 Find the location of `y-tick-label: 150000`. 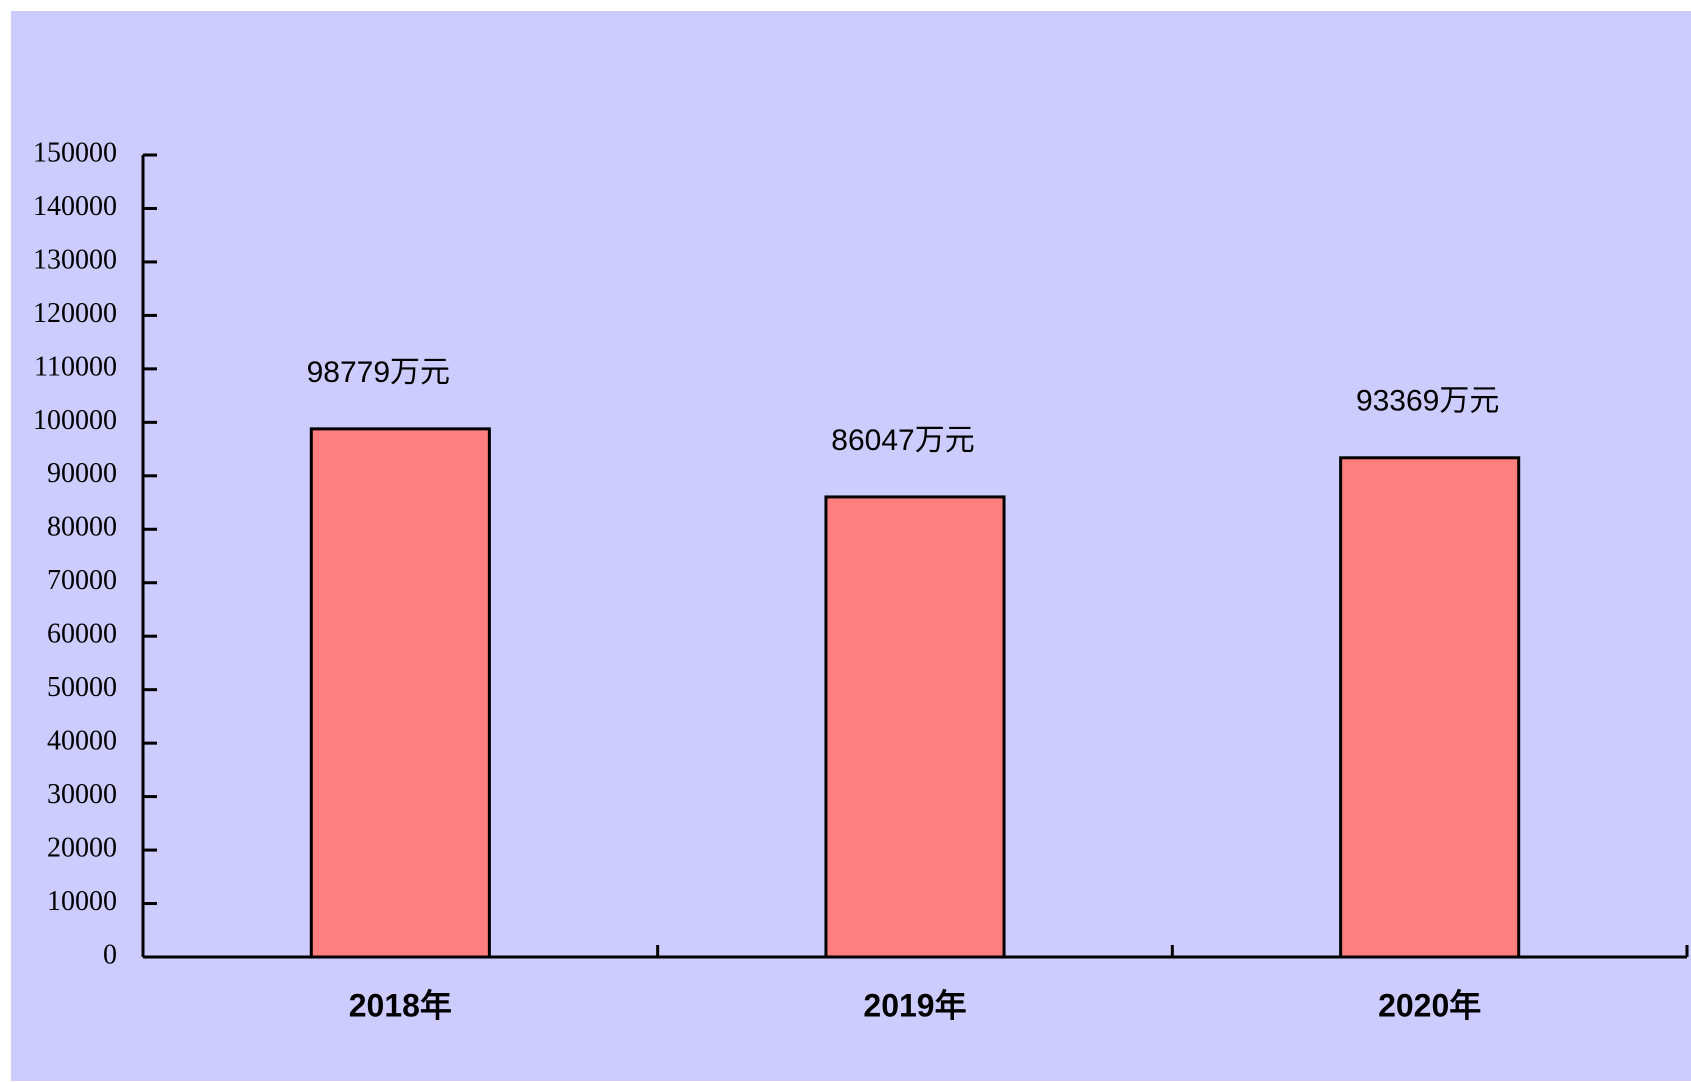

y-tick-label: 150000 is located at coordinates (75, 152).